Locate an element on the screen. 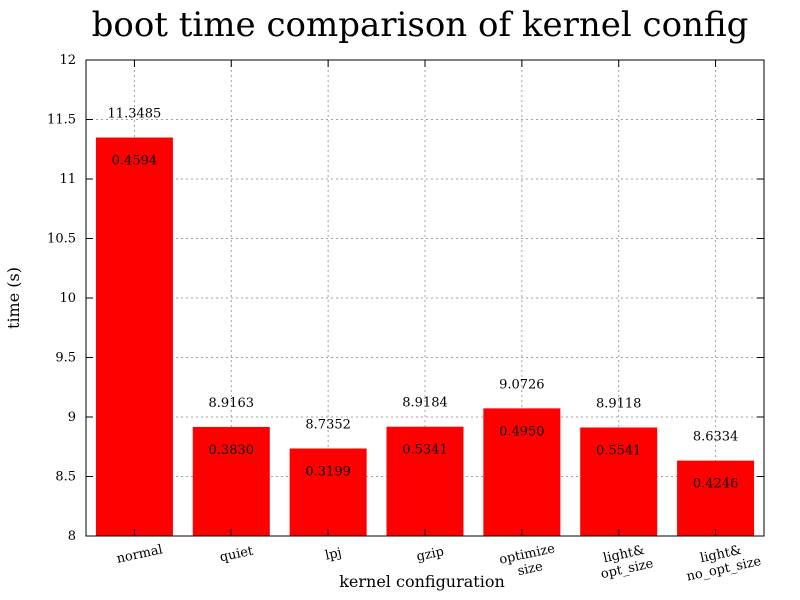 The height and width of the screenshot is (600, 800). secondary-label: 0.3199 is located at coordinates (328, 472).